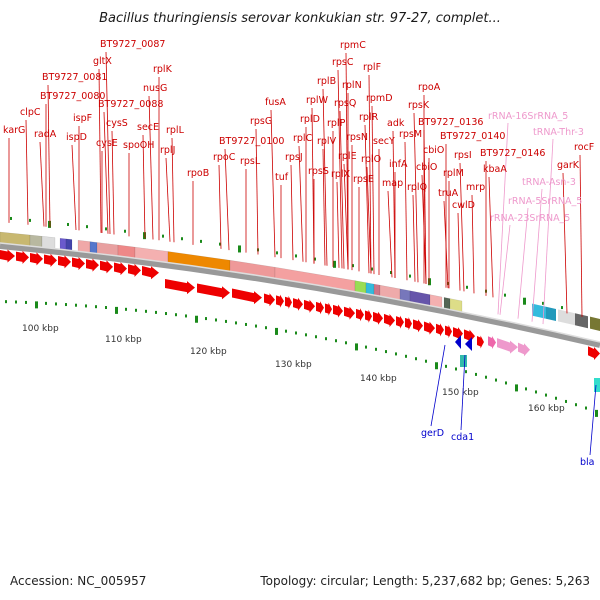 This screenshot has height=600, width=600. Describe the element at coordinates (462, 437) in the screenshot. I see `minus-gene-label: cda1` at that location.